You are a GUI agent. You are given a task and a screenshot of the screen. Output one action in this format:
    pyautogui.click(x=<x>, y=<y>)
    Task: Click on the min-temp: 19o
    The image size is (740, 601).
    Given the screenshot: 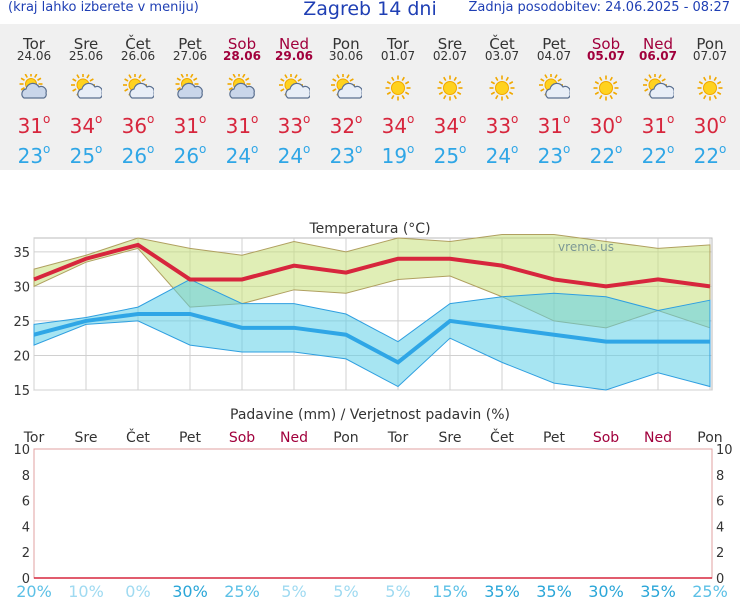 What is the action you would take?
    pyautogui.click(x=398, y=155)
    